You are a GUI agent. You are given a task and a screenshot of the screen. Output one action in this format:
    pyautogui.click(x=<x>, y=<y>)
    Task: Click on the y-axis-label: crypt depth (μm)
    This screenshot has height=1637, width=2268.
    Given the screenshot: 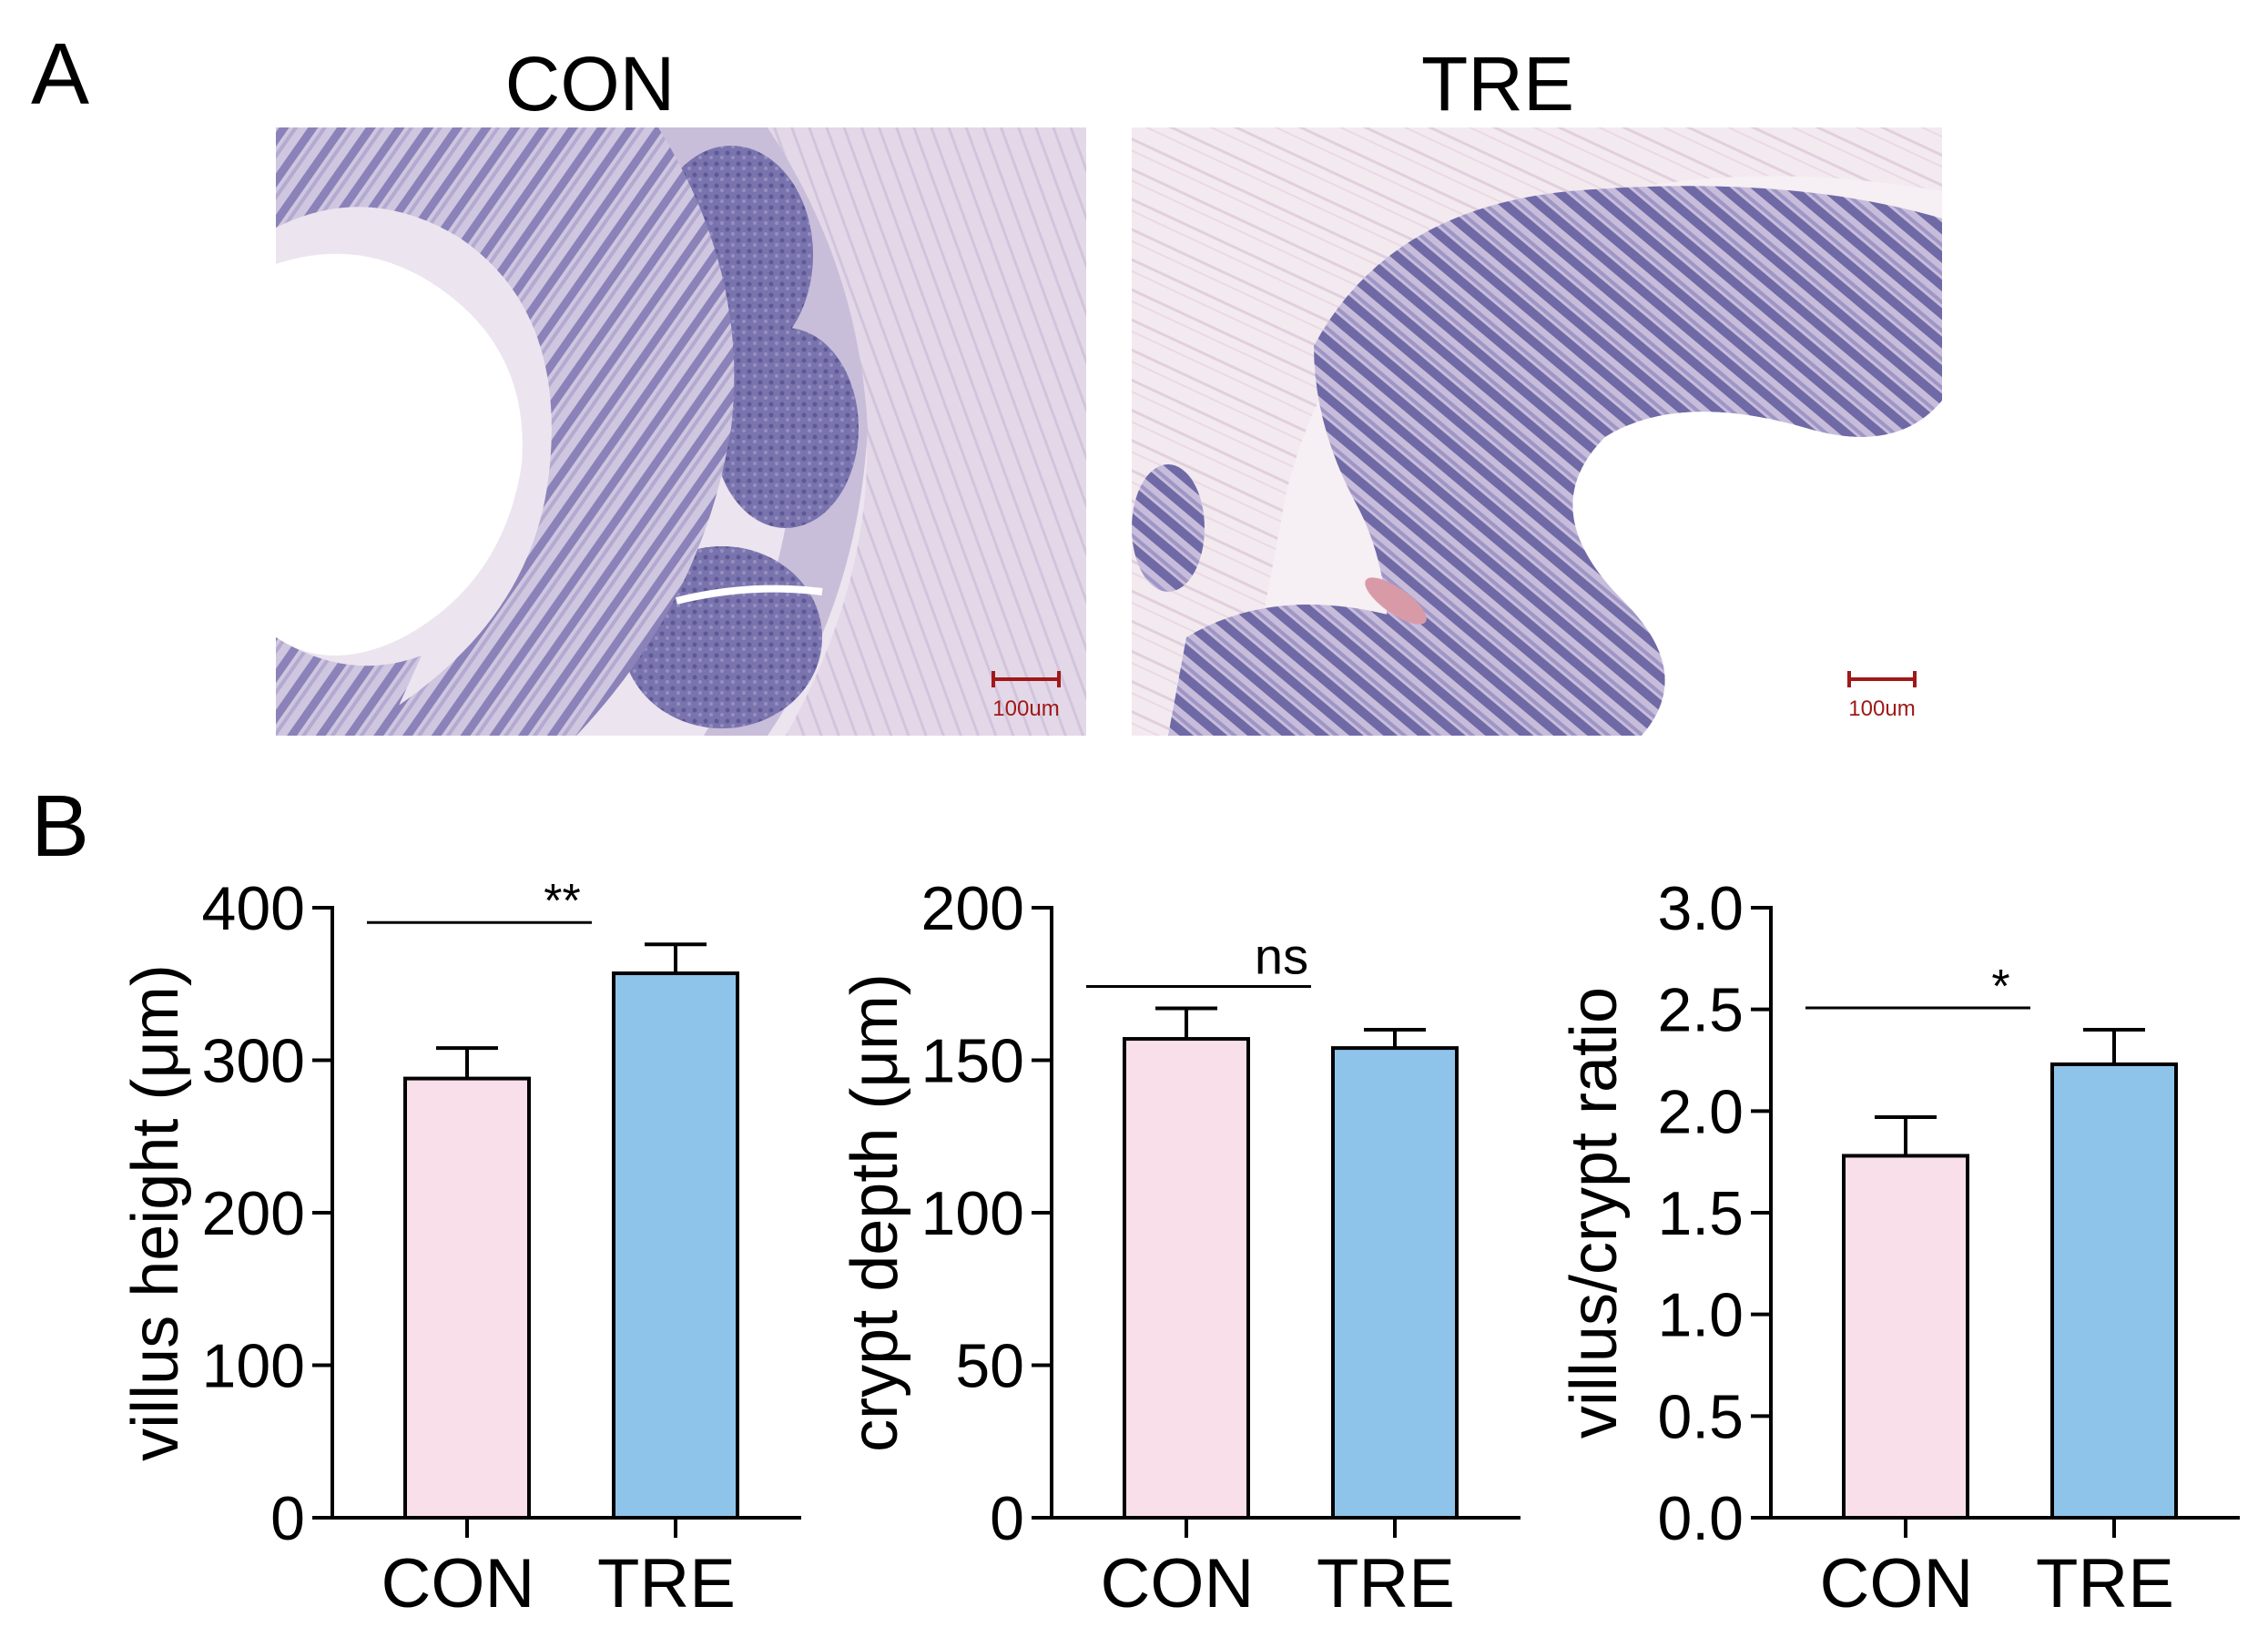 What is the action you would take?
    pyautogui.click(x=875, y=1212)
    